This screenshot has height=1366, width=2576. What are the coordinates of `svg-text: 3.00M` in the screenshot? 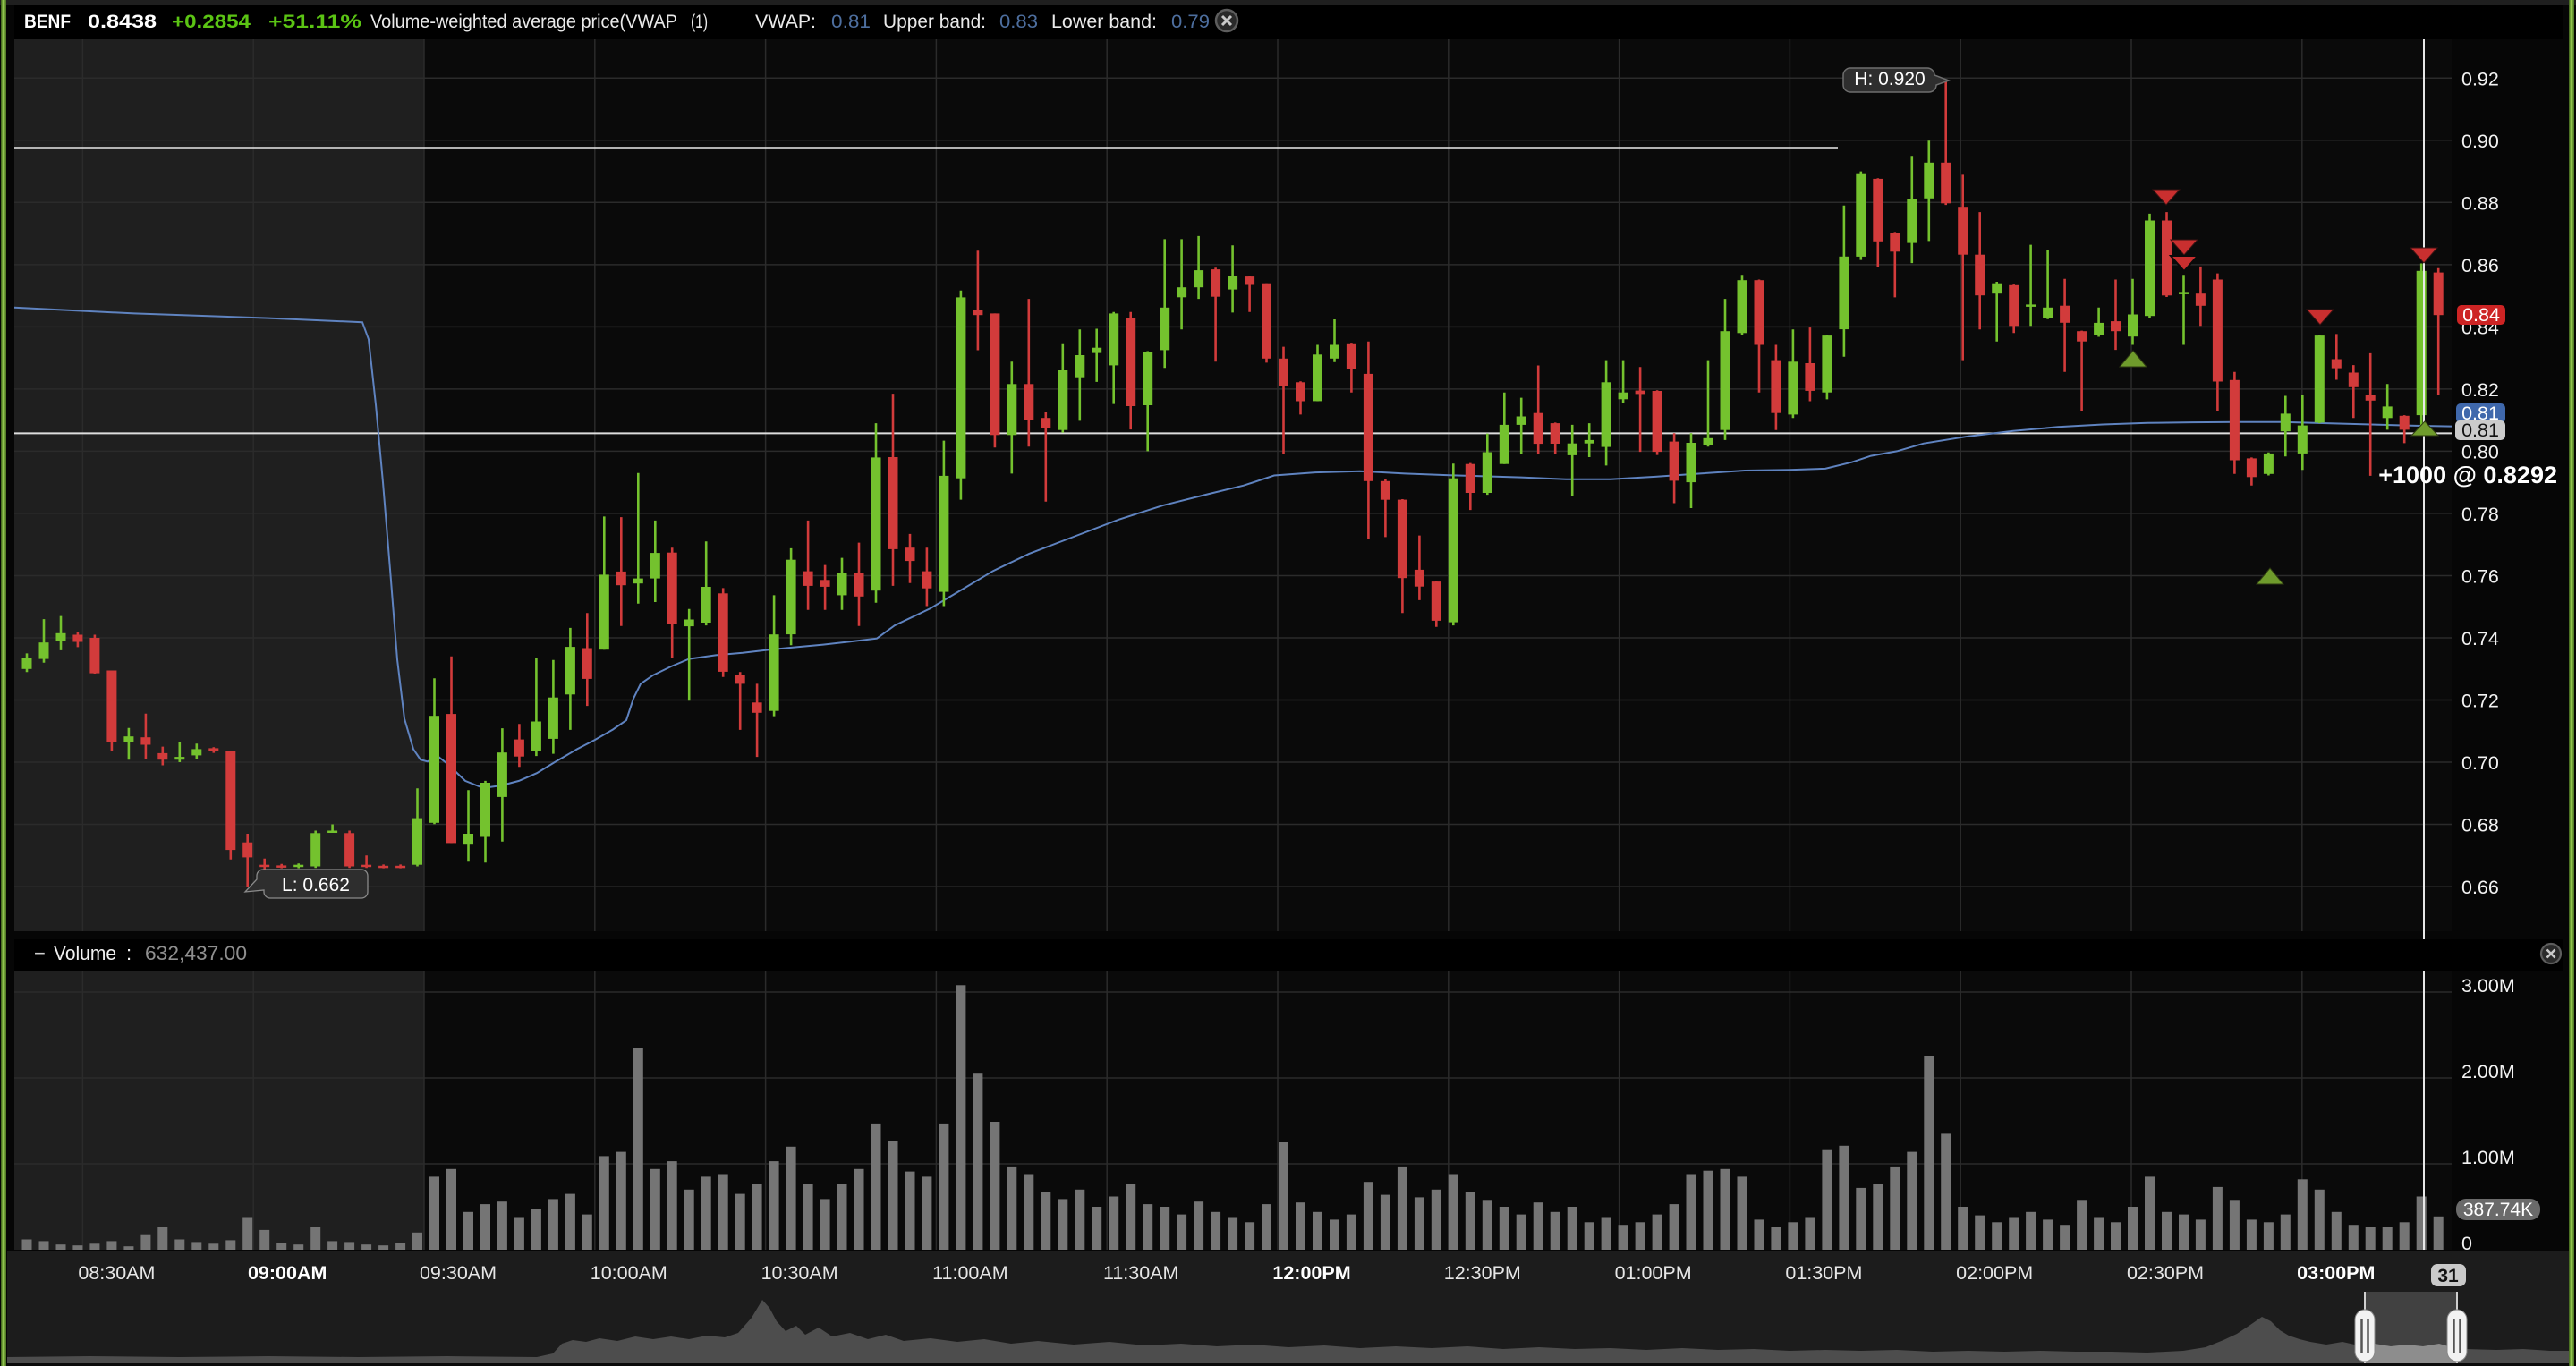 It's located at (2488, 986).